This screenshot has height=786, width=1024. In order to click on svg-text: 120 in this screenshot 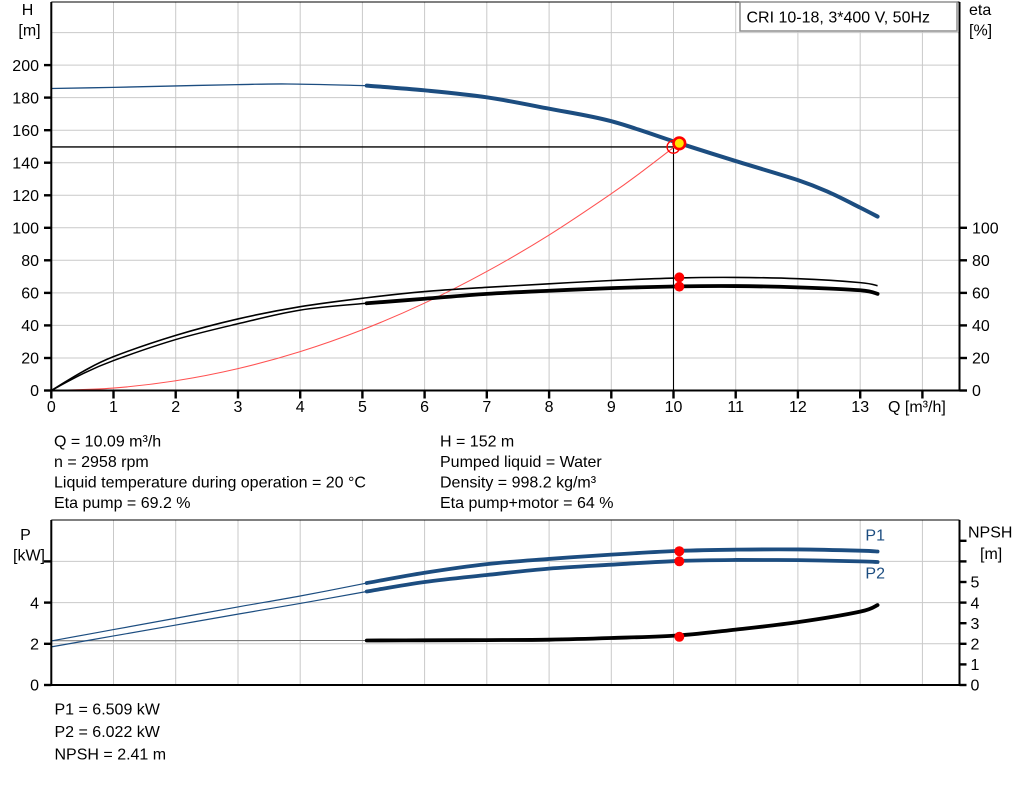, I will do `click(25, 196)`.